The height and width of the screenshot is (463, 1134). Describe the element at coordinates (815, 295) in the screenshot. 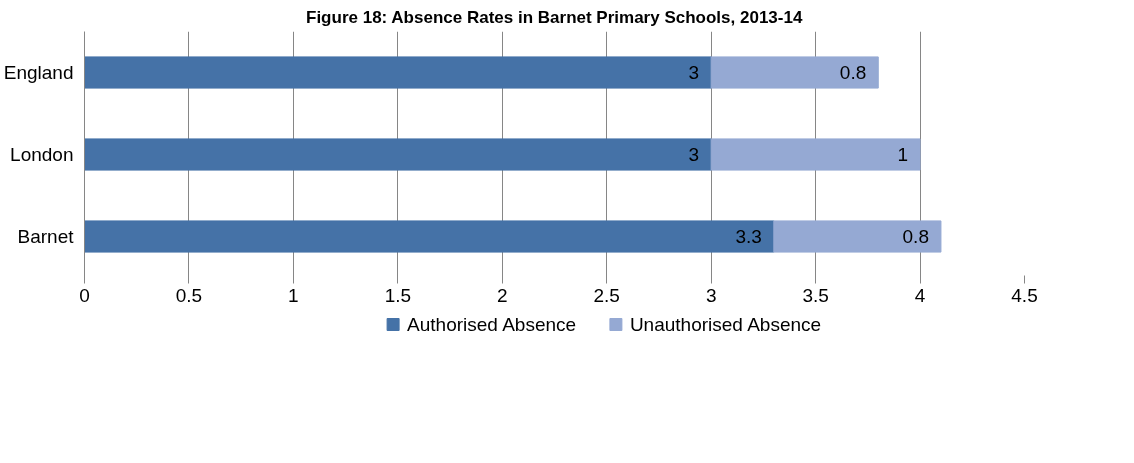

I see `x-tick-label: 3.5` at that location.